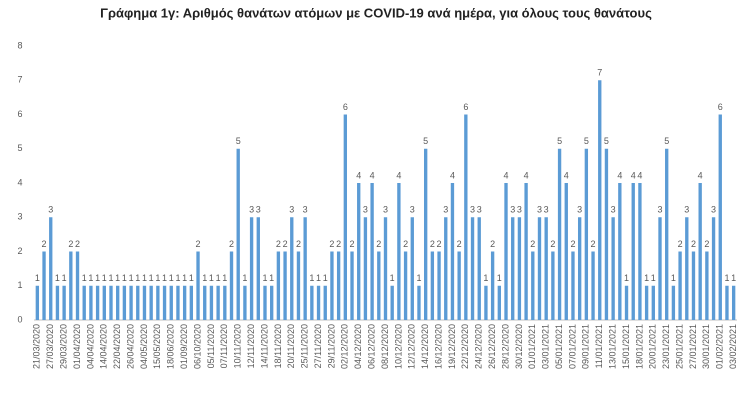  Describe the element at coordinates (465, 346) in the screenshot. I see `x-tick-label: 22/12/2020` at that location.